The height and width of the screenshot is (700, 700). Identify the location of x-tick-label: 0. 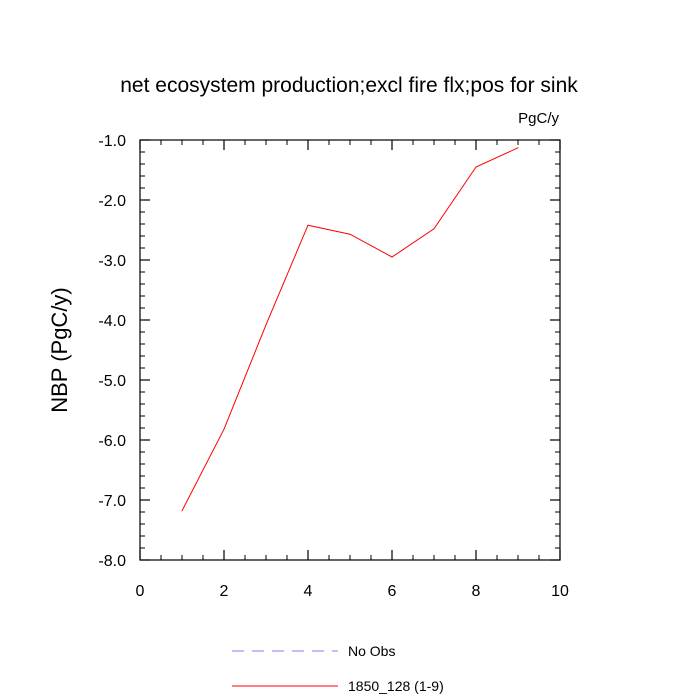
(140, 591).